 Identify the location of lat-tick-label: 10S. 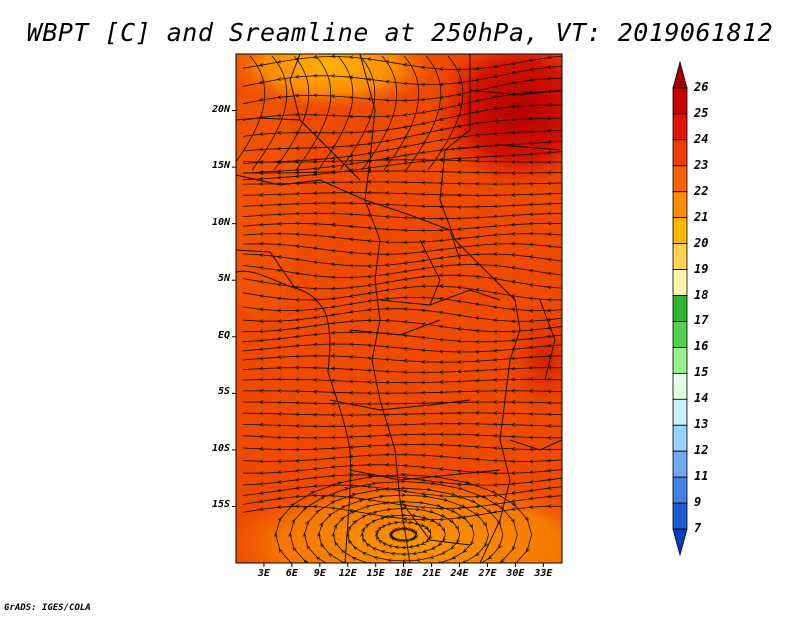
(220, 448).